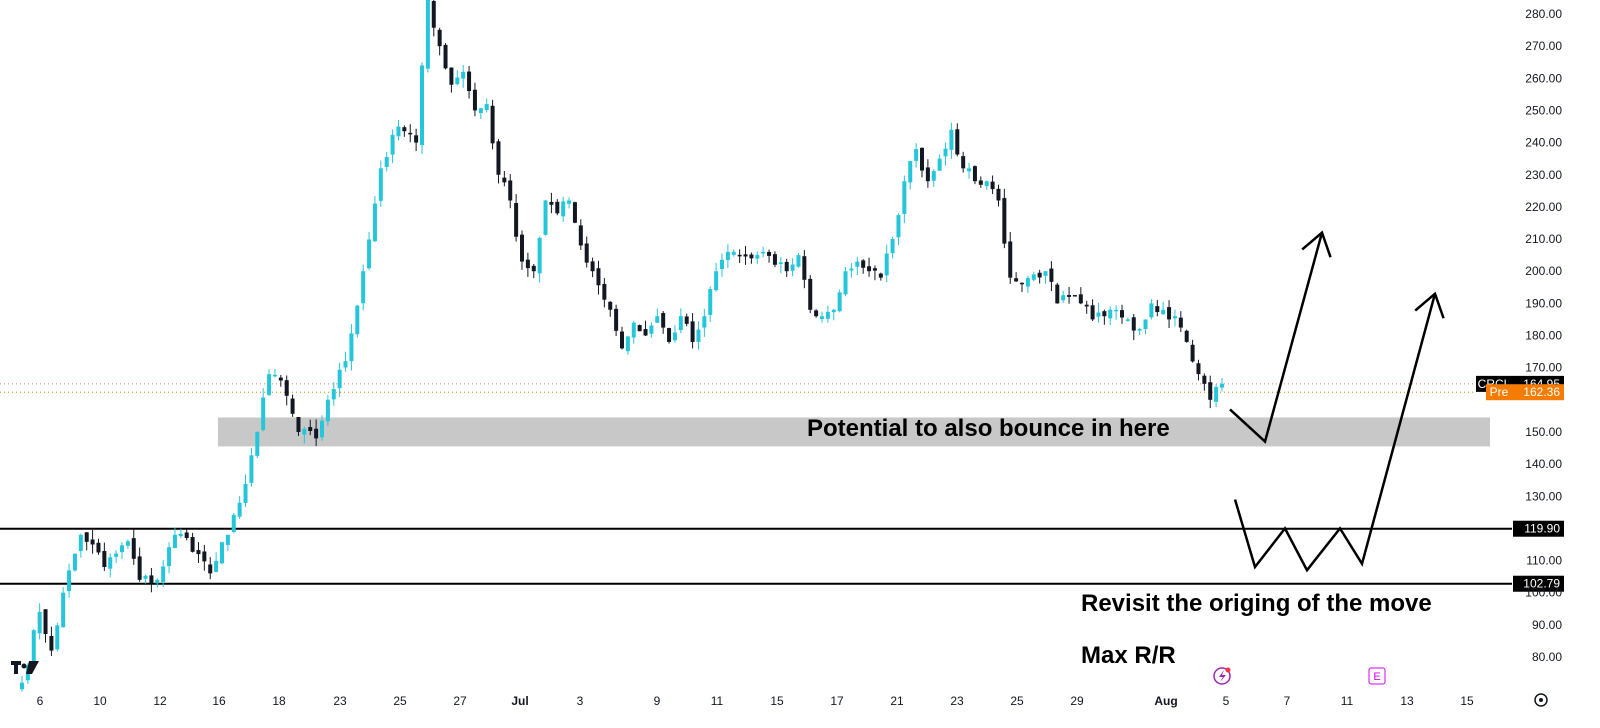  What do you see at coordinates (1165, 701) in the screenshot?
I see `x-tick-label: Aug` at bounding box center [1165, 701].